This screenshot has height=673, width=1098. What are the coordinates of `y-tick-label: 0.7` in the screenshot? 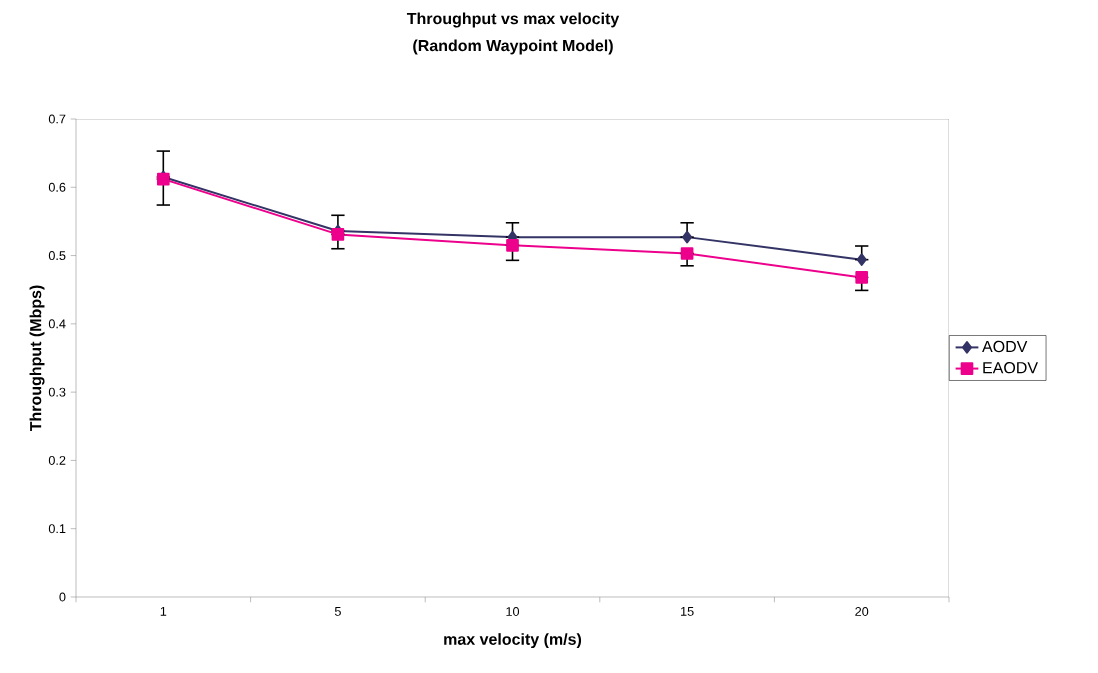 It's located at (57, 119).